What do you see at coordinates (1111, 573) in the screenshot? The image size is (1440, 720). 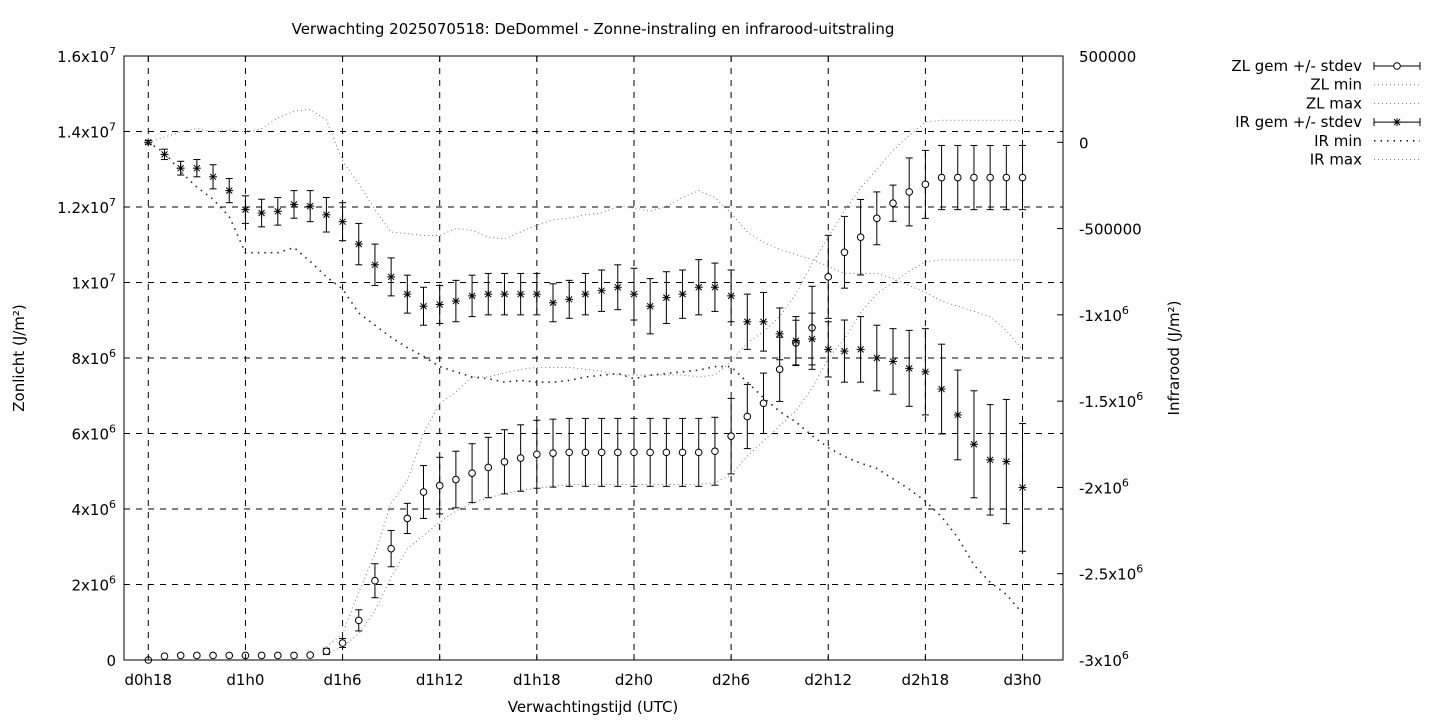 I see `y2-tick-label: -2.5x10⁶` at bounding box center [1111, 573].